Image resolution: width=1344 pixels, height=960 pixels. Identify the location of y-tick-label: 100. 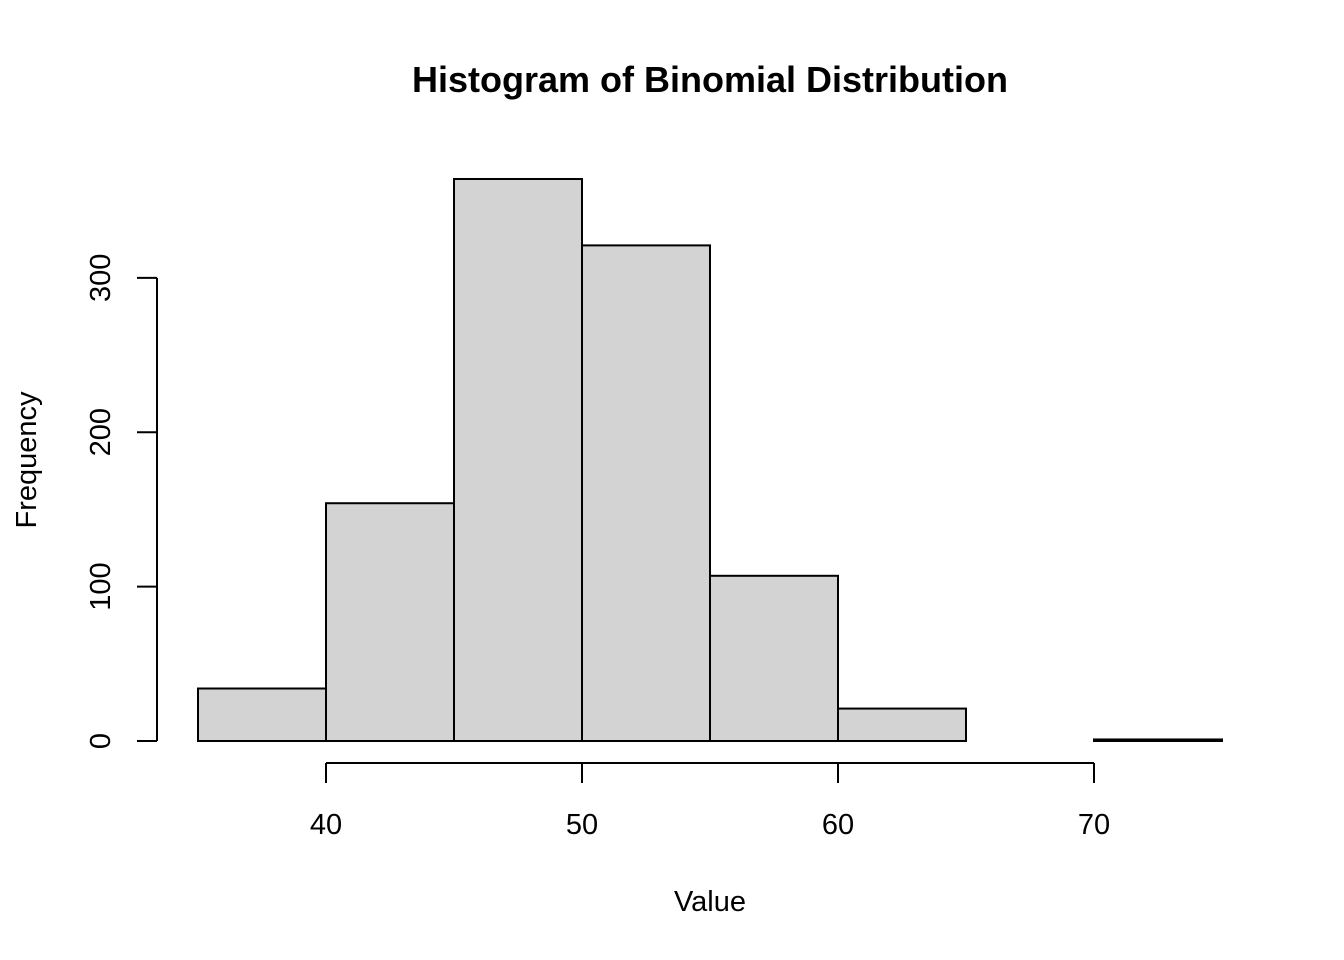
(101, 586).